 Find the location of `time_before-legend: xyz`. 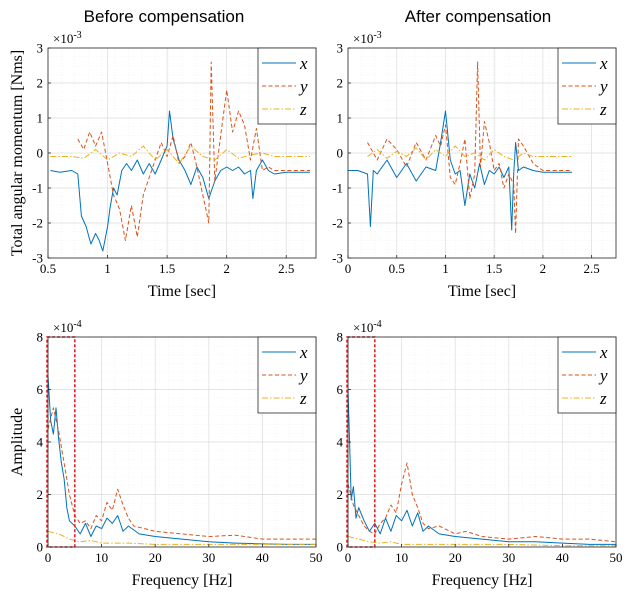

time_before-legend: xyz is located at coordinates (287, 86).